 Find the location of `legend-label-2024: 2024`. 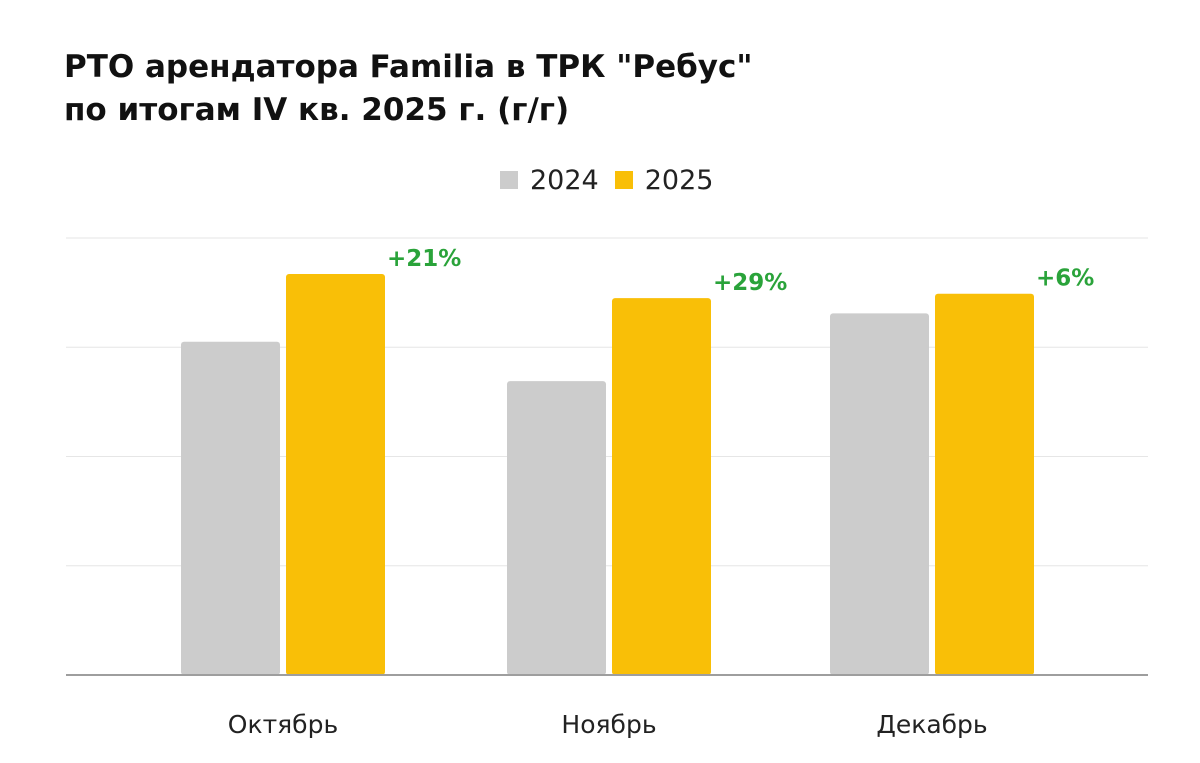

legend-label-2024: 2024 is located at coordinates (564, 180).